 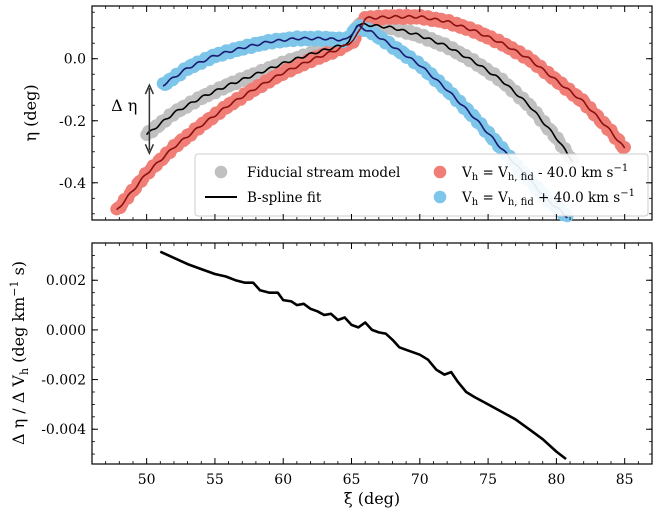 I want to click on delta-eta-label: Δ η, so click(x=124, y=105).